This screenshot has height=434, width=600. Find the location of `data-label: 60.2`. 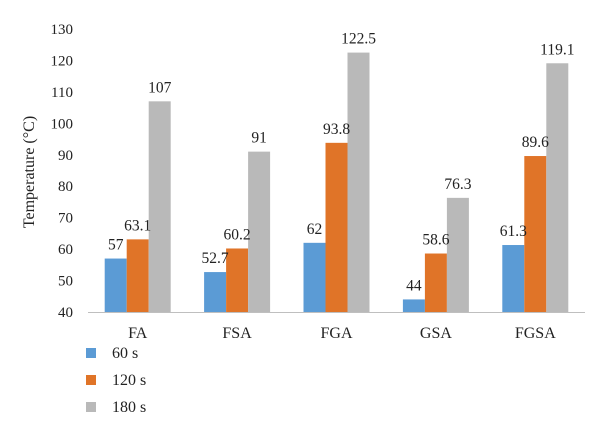

data-label: 60.2 is located at coordinates (237, 234).